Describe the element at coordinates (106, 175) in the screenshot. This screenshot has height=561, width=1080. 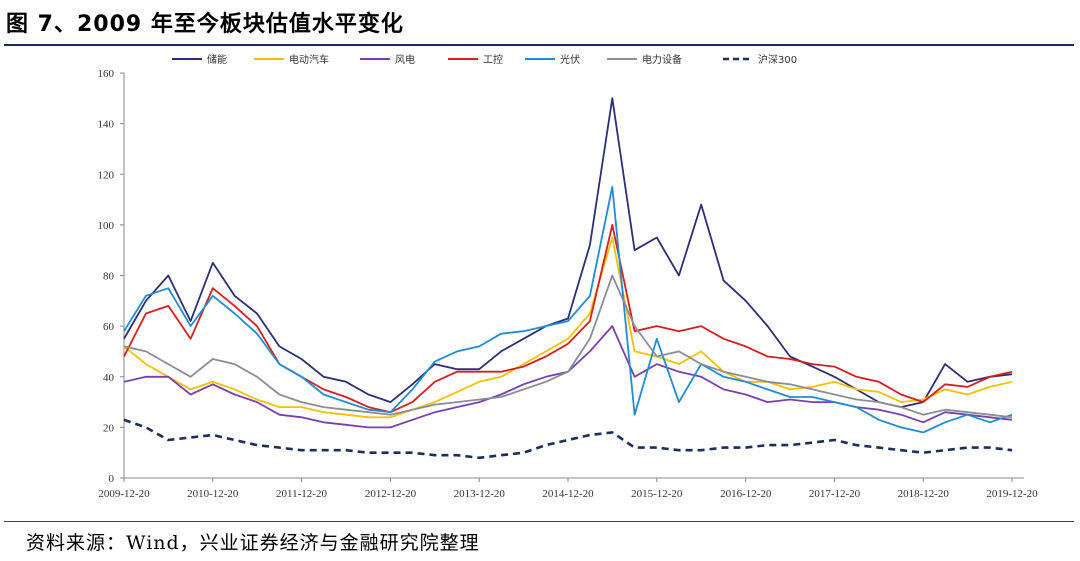
I see `y-tick-label: 120` at that location.